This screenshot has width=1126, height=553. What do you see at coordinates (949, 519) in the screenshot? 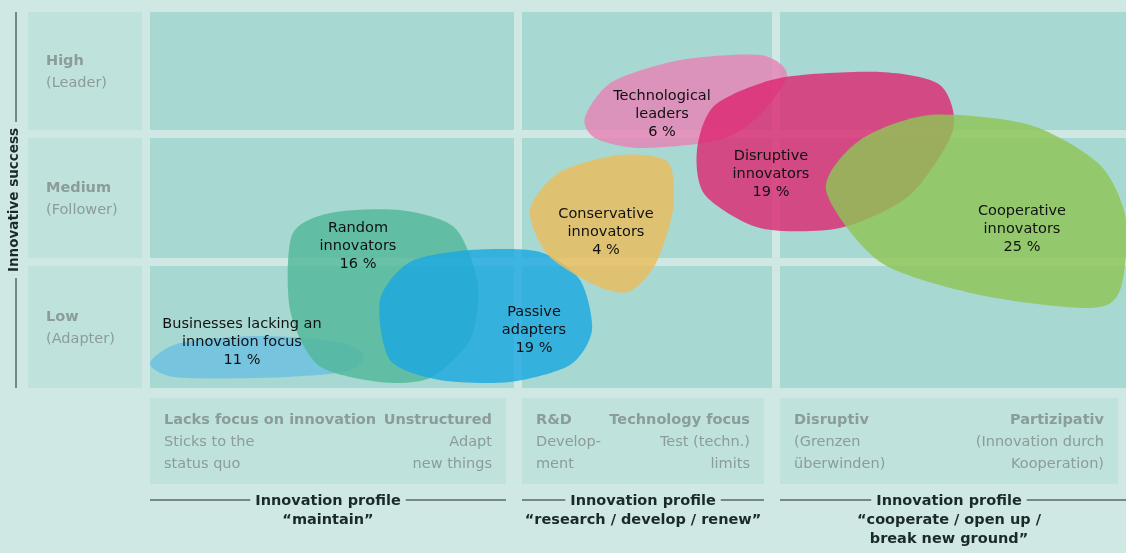
I see `text: Innovation profile “cooperate / open up / break new ground”` at bounding box center [949, 519].